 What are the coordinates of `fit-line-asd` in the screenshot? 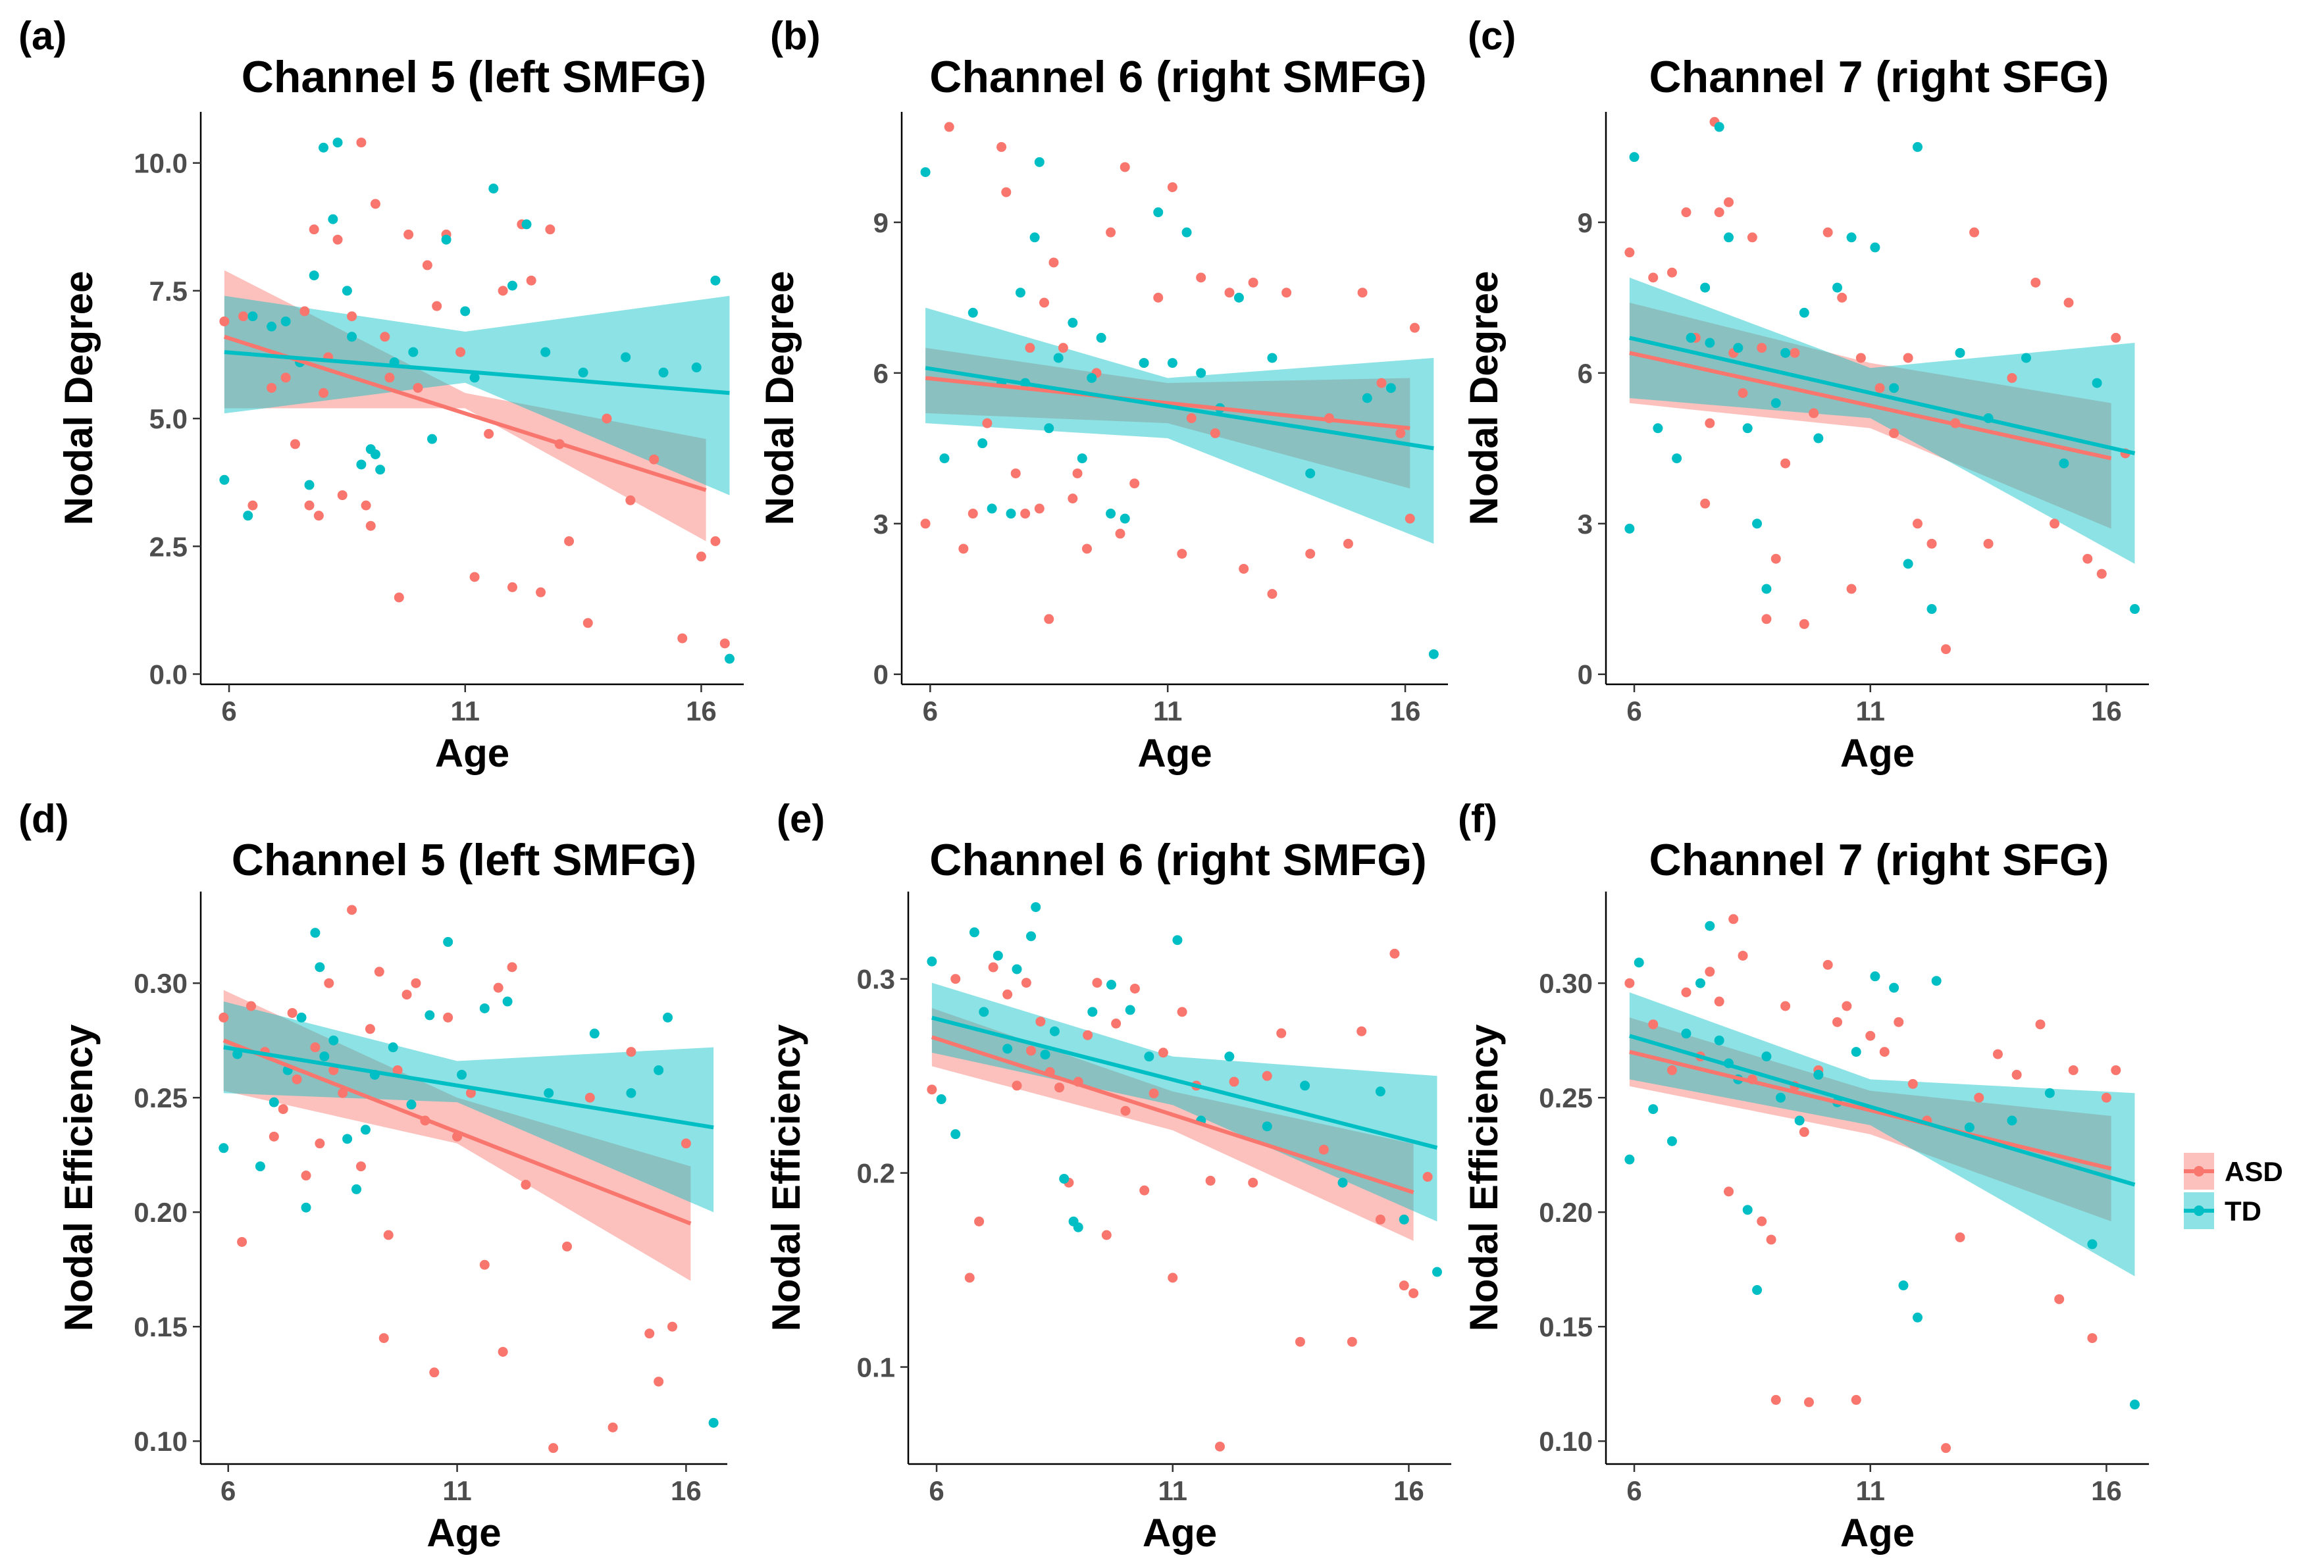 It's located at (1870, 406).